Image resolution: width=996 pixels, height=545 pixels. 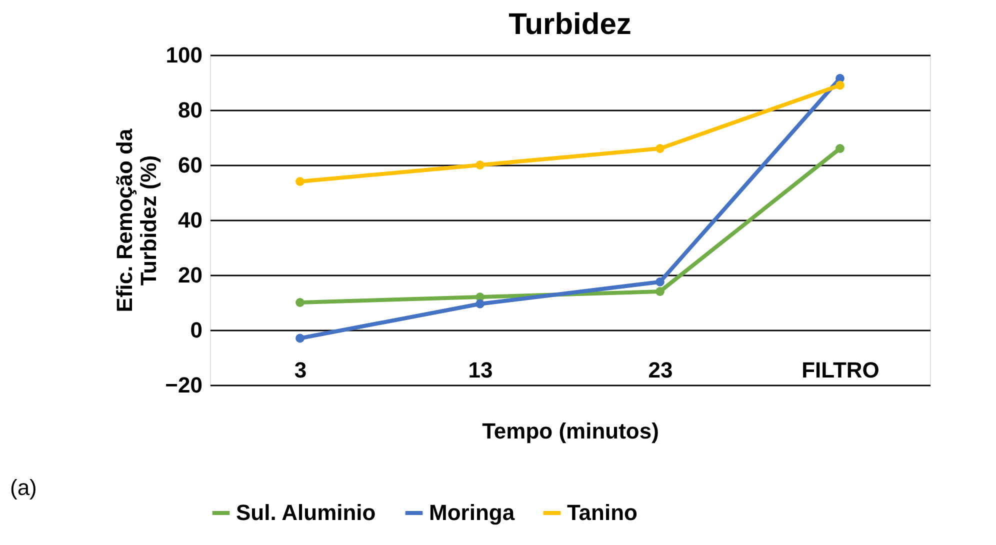 What do you see at coordinates (23, 487) in the screenshot?
I see `text: (a)` at bounding box center [23, 487].